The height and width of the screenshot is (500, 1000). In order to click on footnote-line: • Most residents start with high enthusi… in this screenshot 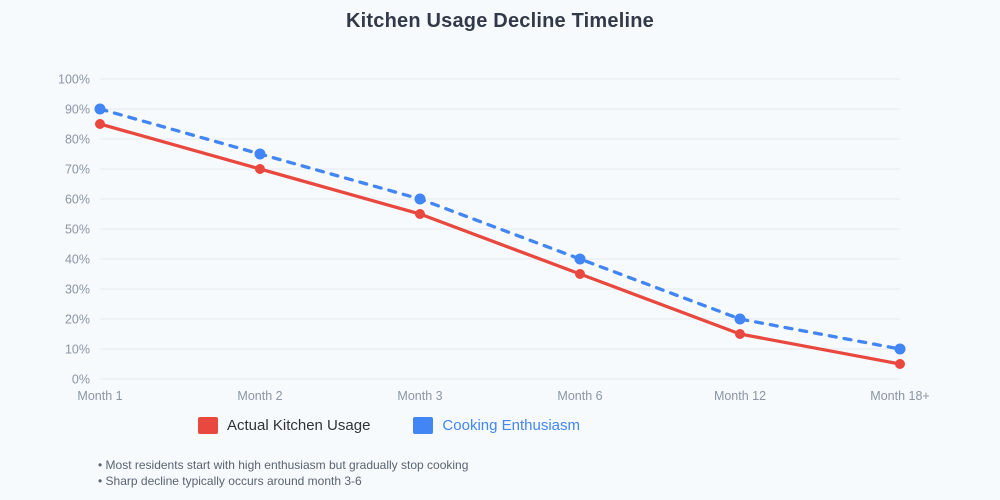, I will do `click(283, 465)`.